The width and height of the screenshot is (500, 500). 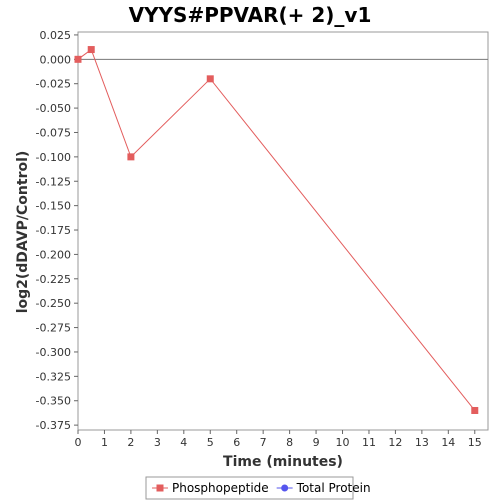 What do you see at coordinates (448, 442) in the screenshot?
I see `x-tick-label: 14` at bounding box center [448, 442].